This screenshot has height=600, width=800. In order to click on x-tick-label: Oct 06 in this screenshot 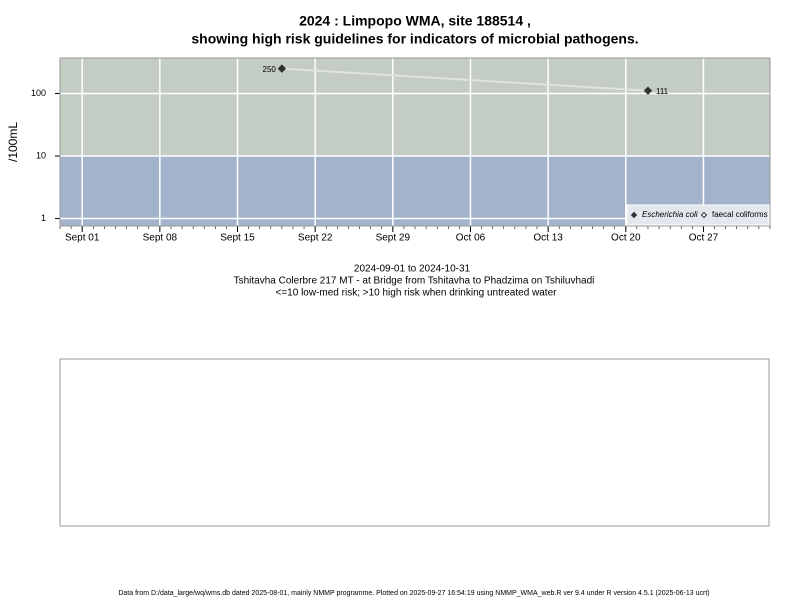, I will do `click(471, 238)`.